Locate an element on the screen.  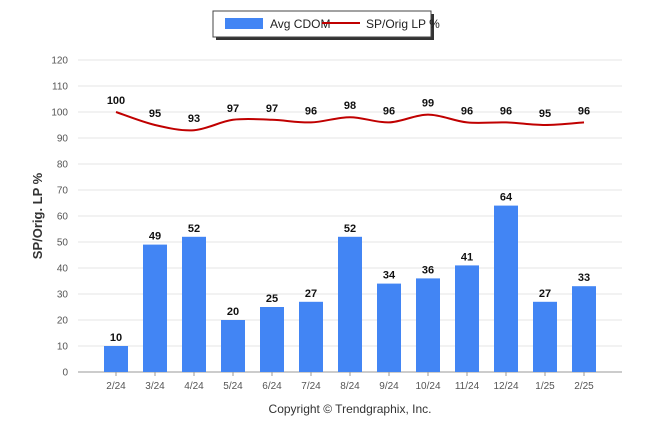
x-tick-label: 10/24 is located at coordinates (427, 386).